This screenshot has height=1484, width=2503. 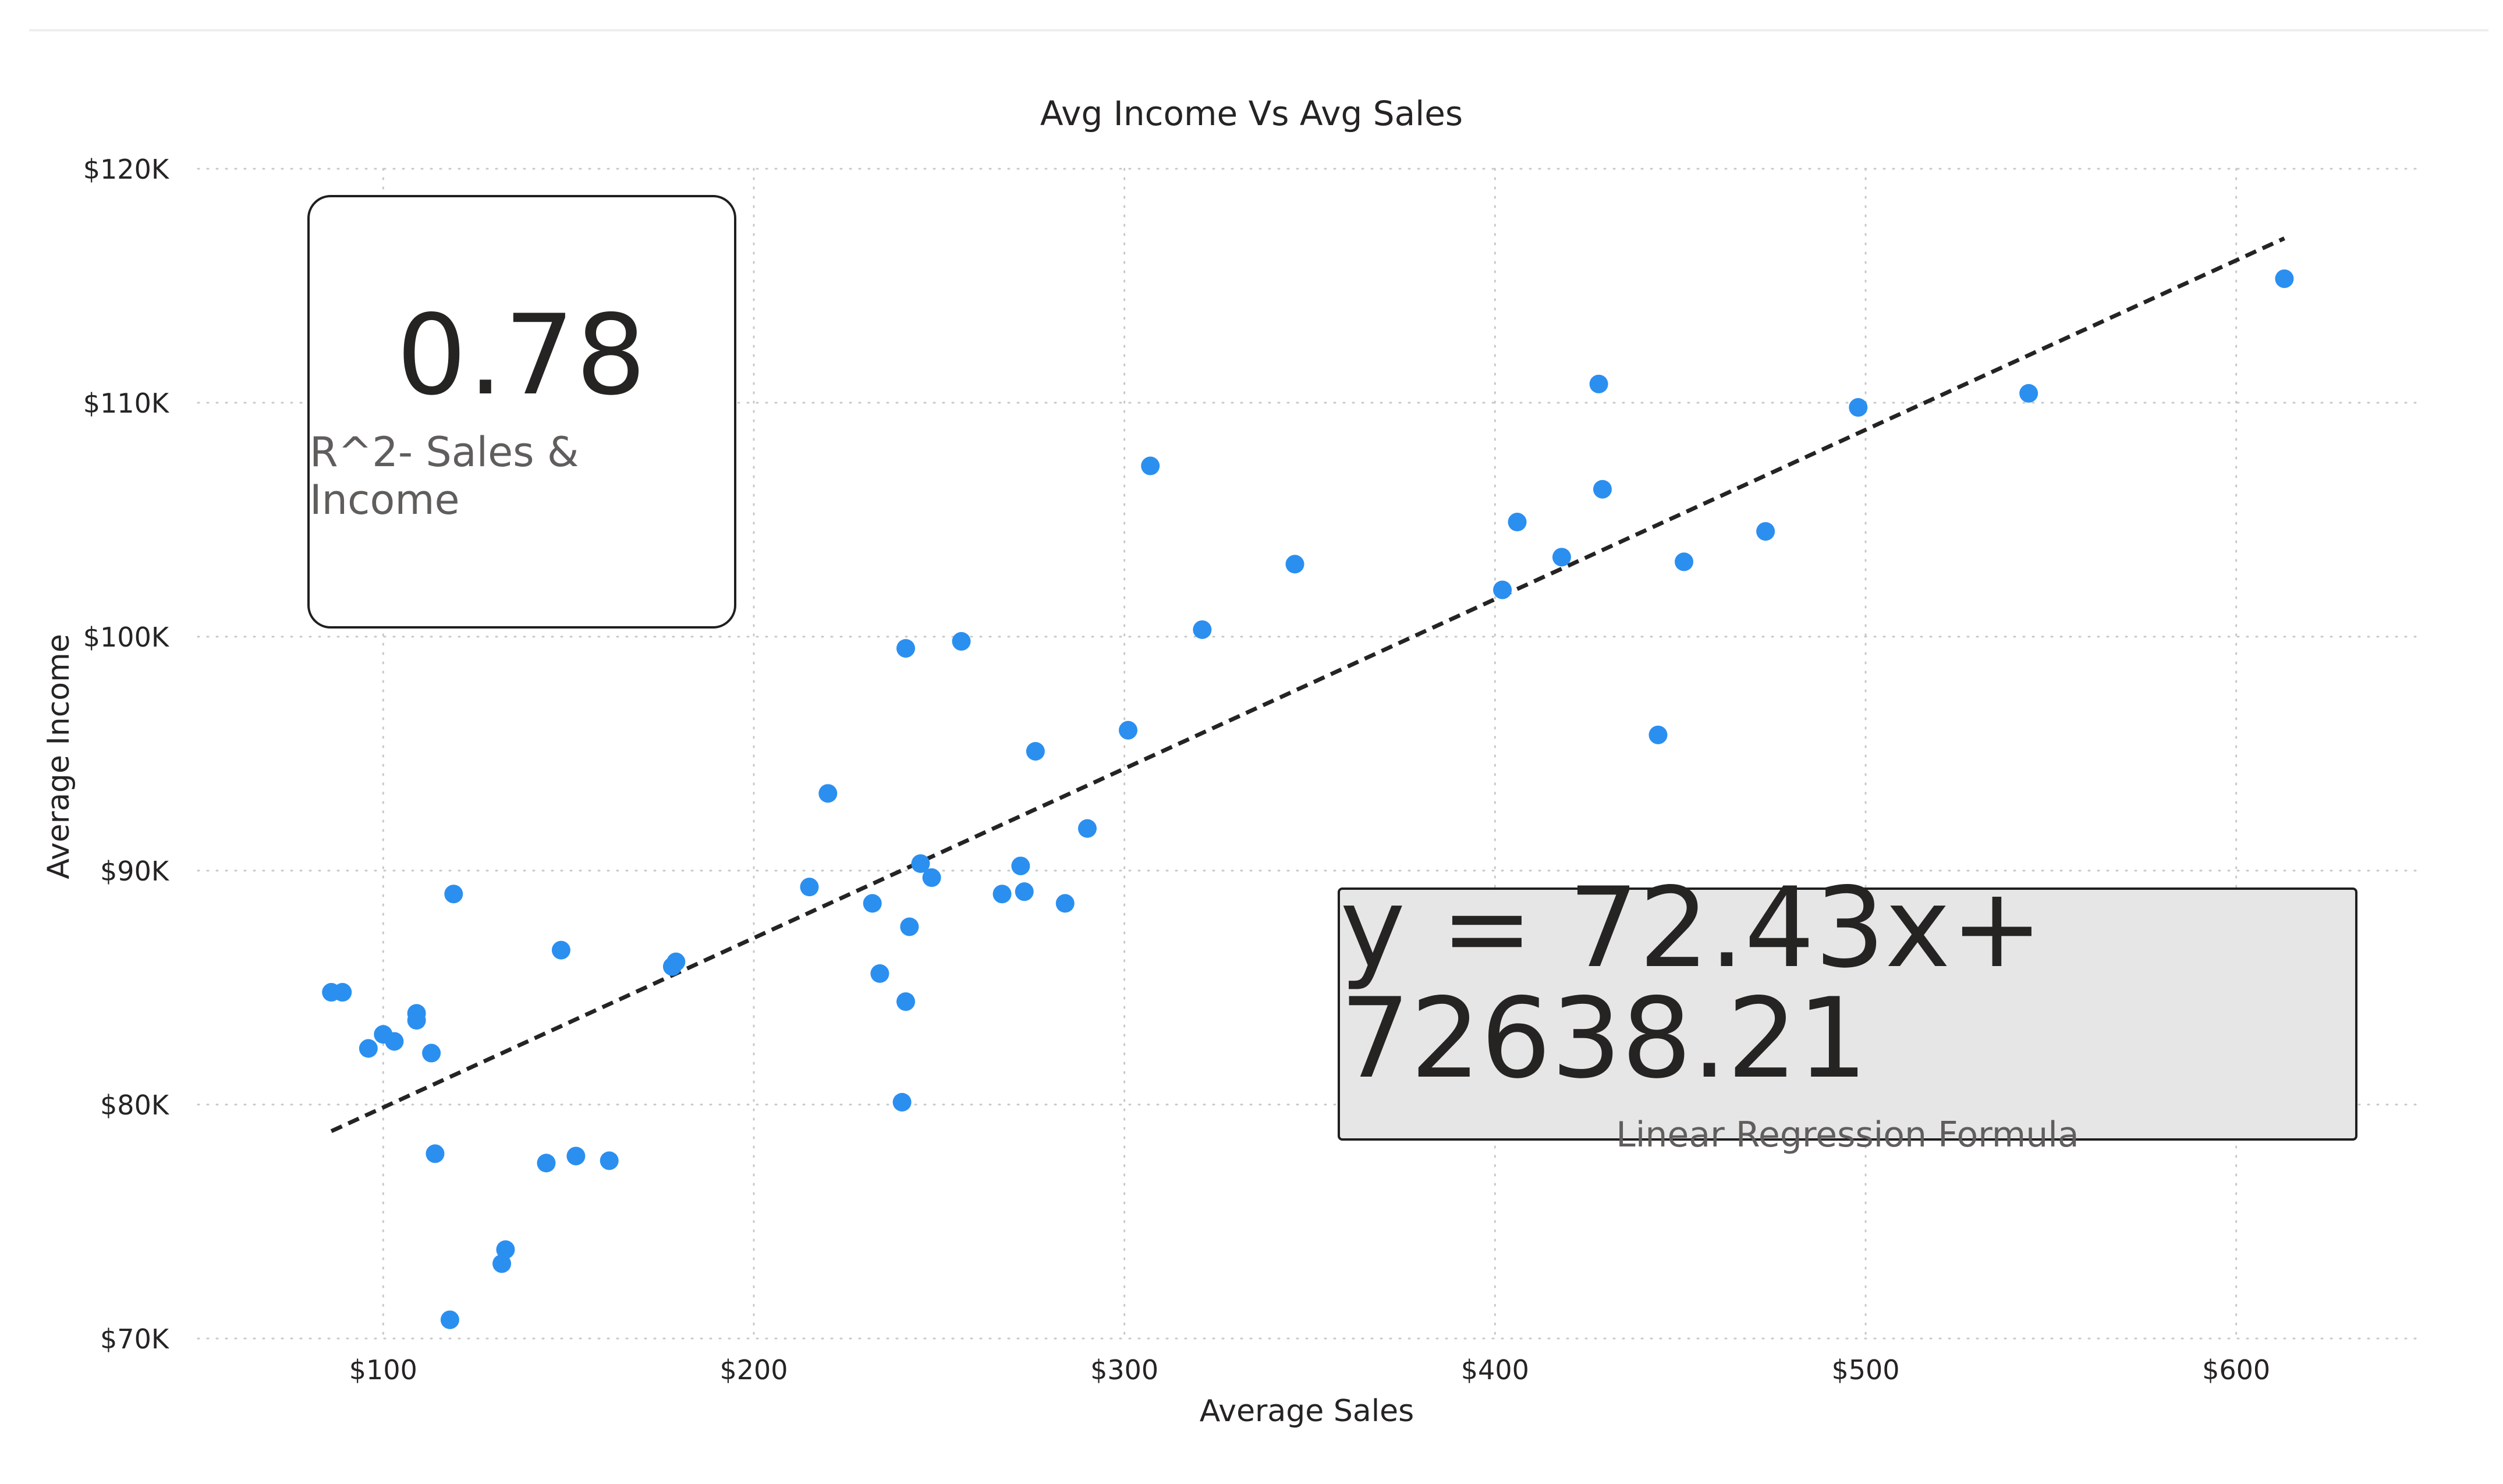 I want to click on y-tick-label: $110K, so click(x=126, y=403).